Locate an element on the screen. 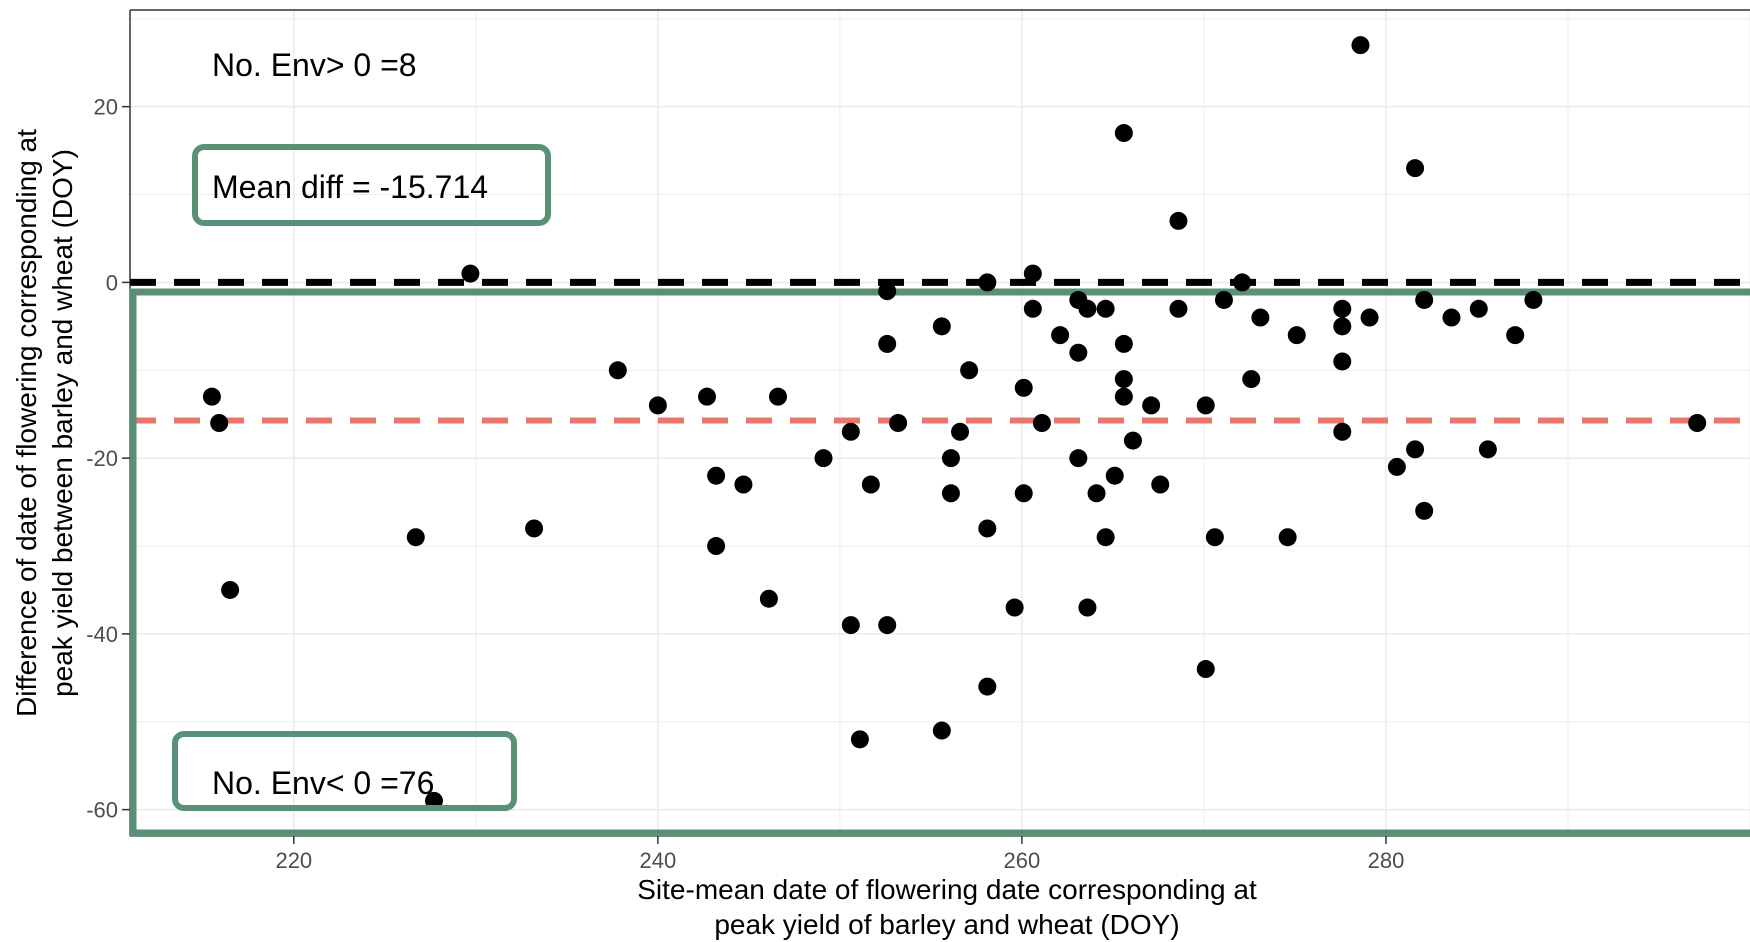 The height and width of the screenshot is (942, 1750). y-tick-label: -40 is located at coordinates (102, 634).